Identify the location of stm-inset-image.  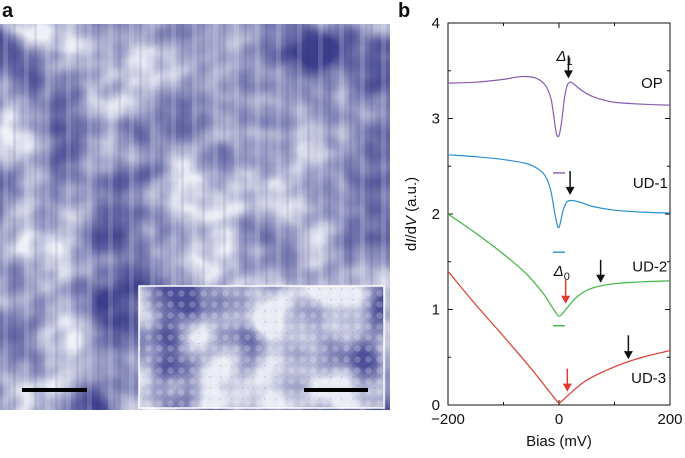
(261, 347).